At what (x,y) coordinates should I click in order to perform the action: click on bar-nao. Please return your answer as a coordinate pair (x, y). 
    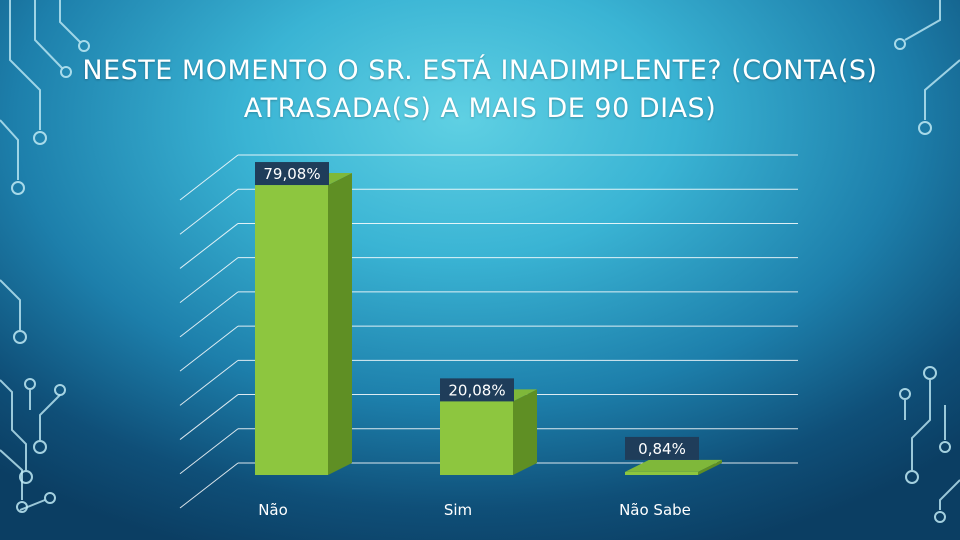
    Looking at the image, I should click on (303, 324).